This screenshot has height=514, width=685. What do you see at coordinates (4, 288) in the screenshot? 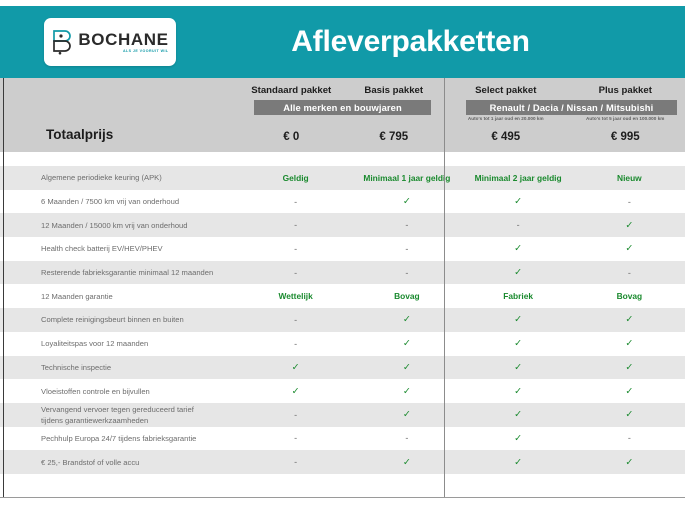
I see `table-left-rule` at bounding box center [4, 288].